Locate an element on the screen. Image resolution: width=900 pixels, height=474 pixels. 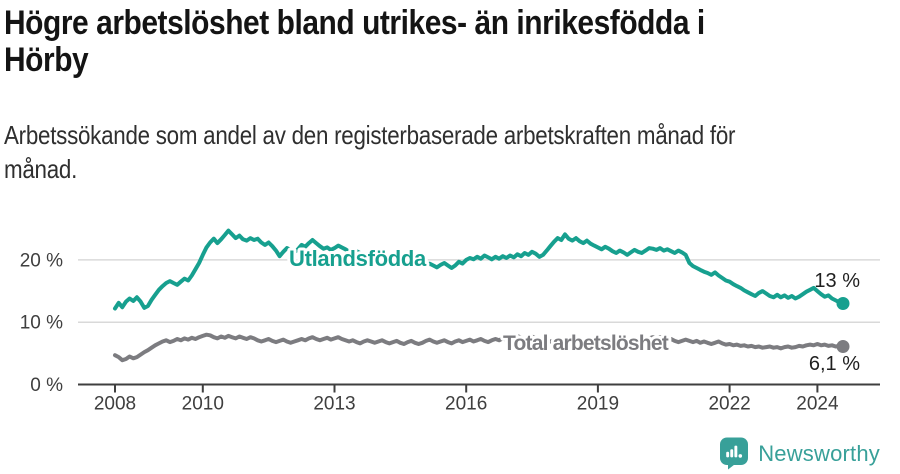
x-axis-tick-label: 2024 is located at coordinates (817, 404).